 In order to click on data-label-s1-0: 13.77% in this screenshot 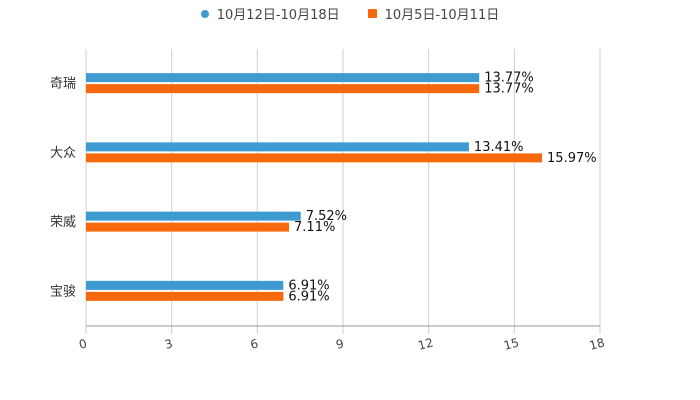, I will do `click(509, 78)`.